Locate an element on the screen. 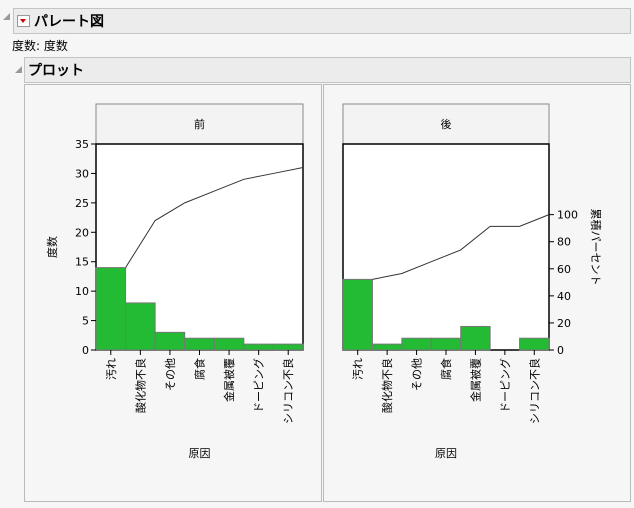 Image resolution: width=634 pixels, height=508 pixels. plot-header: プロット is located at coordinates (327, 70).